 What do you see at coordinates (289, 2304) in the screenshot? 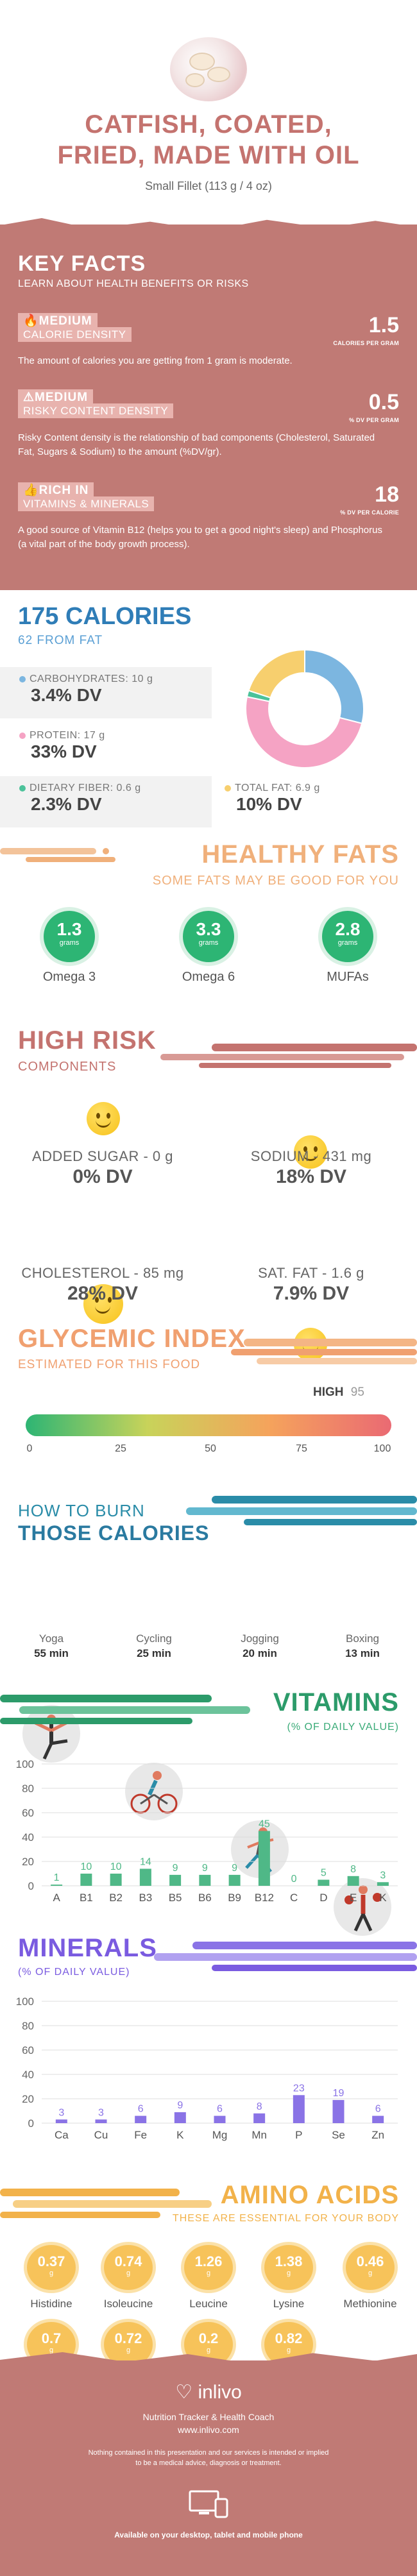
I see `amino-acid-name: Lysine` at bounding box center [289, 2304].